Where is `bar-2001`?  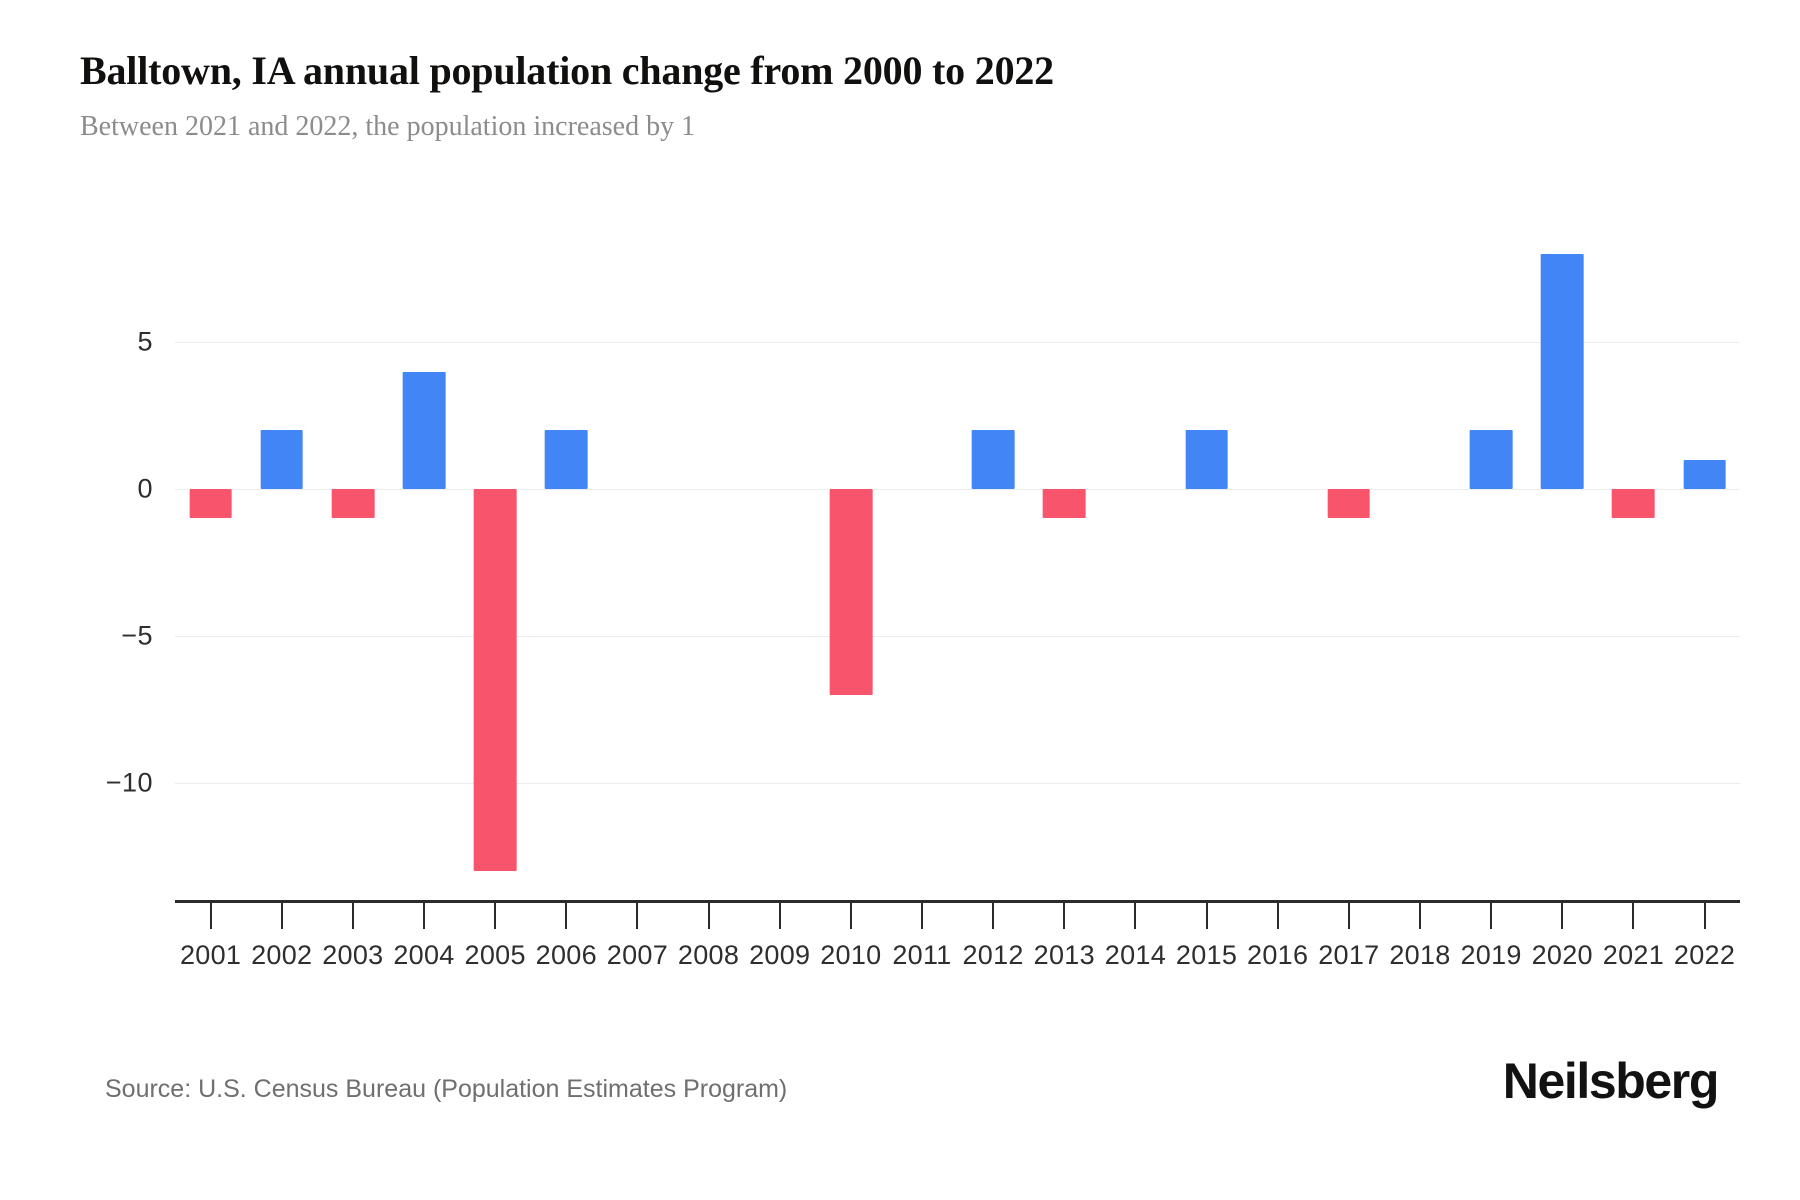 bar-2001 is located at coordinates (210, 504).